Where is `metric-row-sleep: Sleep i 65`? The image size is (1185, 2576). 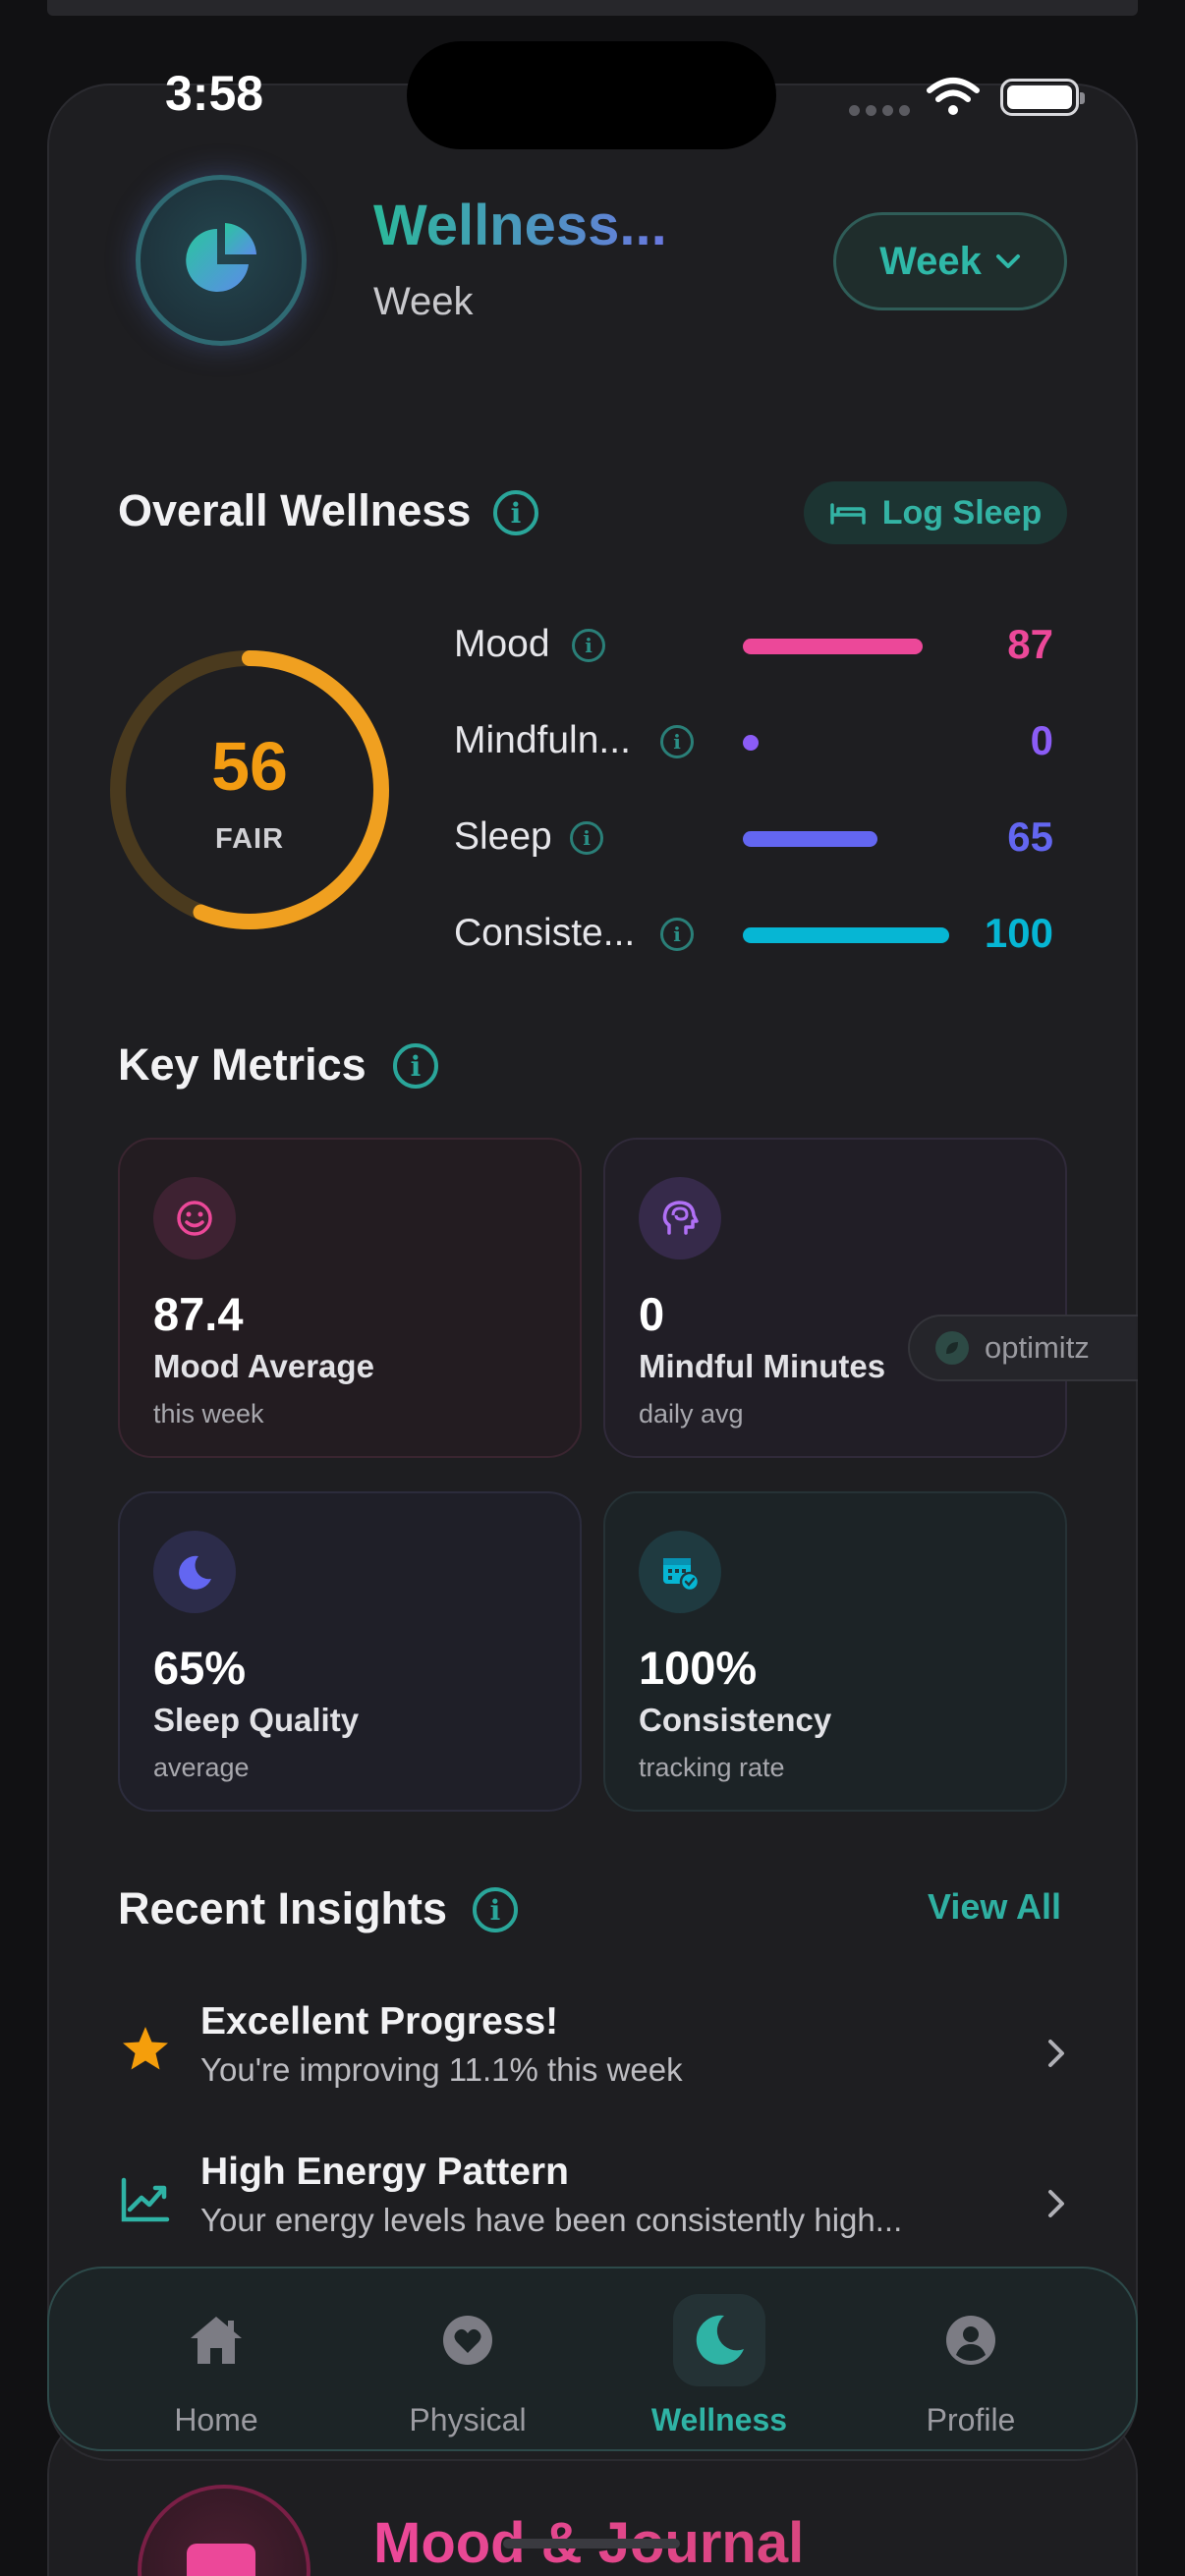
metric-row-sleep: Sleep i 65 is located at coordinates (759, 839).